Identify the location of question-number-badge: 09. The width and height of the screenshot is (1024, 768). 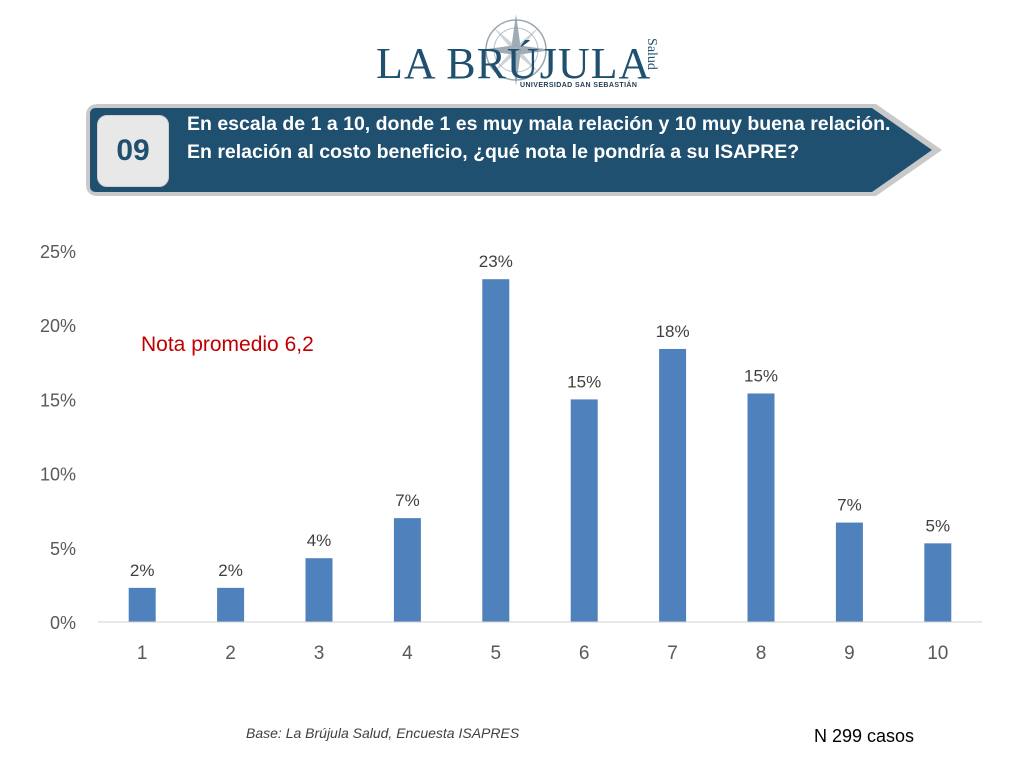
(133, 151).